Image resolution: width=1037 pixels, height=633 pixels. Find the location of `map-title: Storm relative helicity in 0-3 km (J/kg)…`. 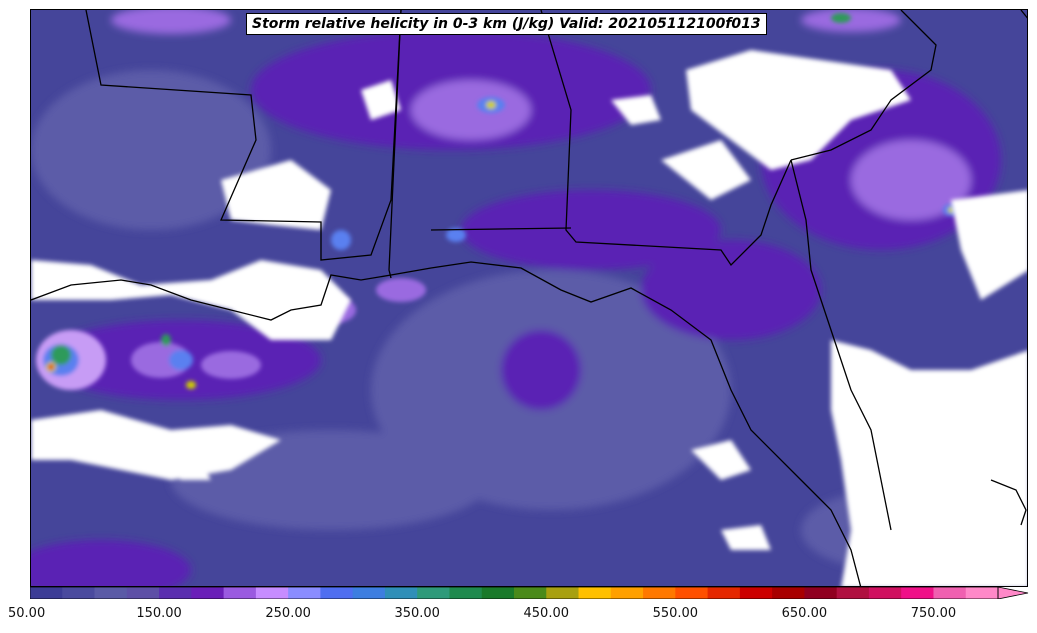

map-title: Storm relative helicity in 0-3 km (J/kg)… is located at coordinates (506, 24).